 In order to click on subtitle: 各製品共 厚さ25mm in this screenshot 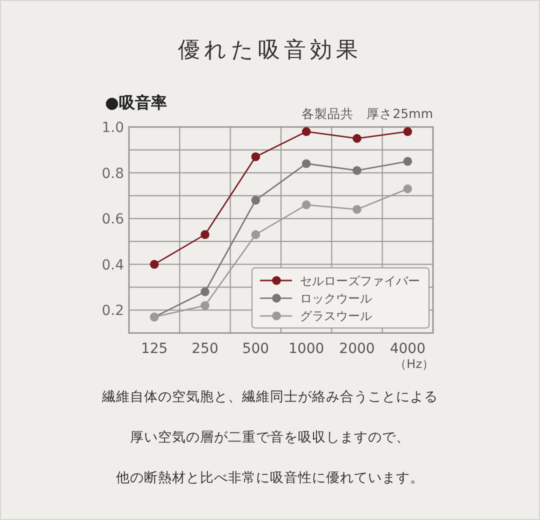, I will do `click(367, 113)`.